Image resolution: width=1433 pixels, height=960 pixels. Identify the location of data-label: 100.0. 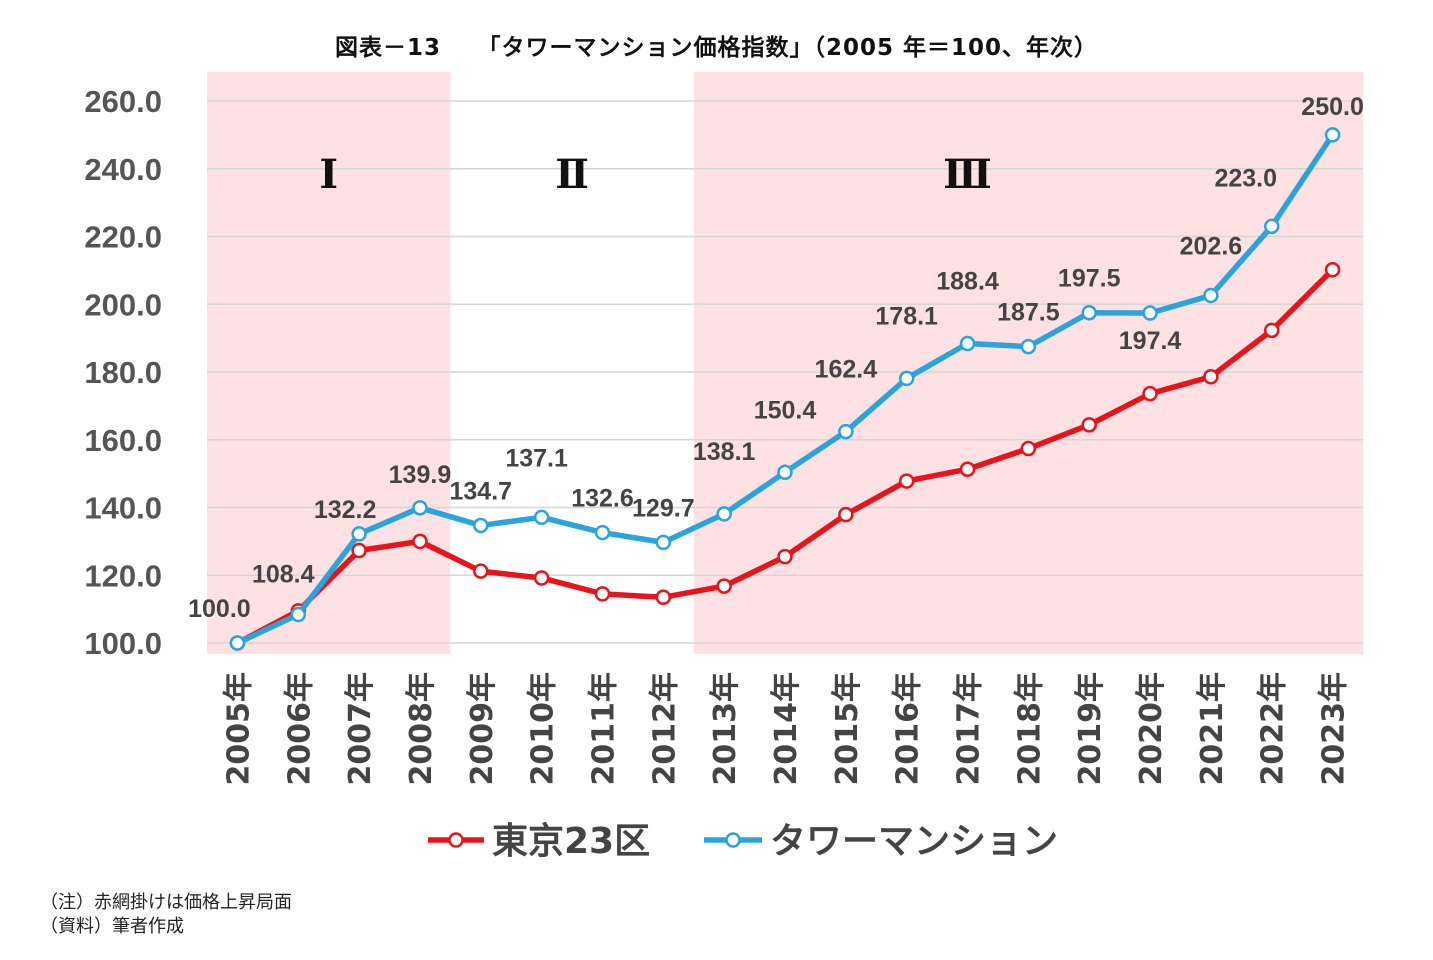
(219, 609).